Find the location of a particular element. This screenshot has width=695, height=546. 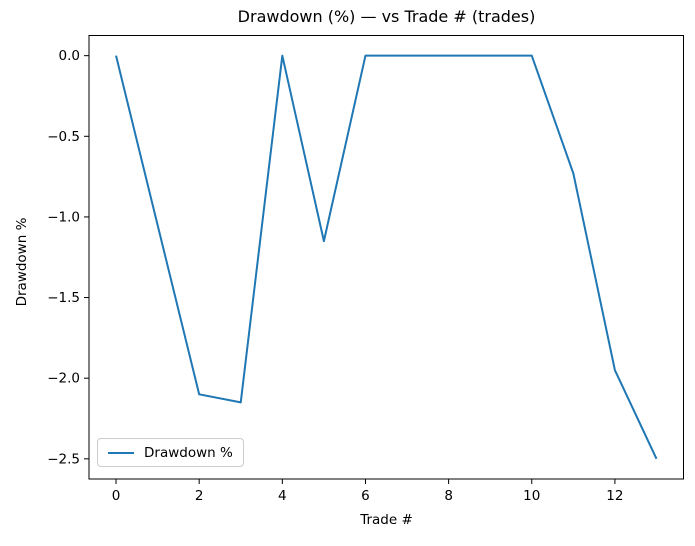

legend-line-swatch is located at coordinates (121, 452).